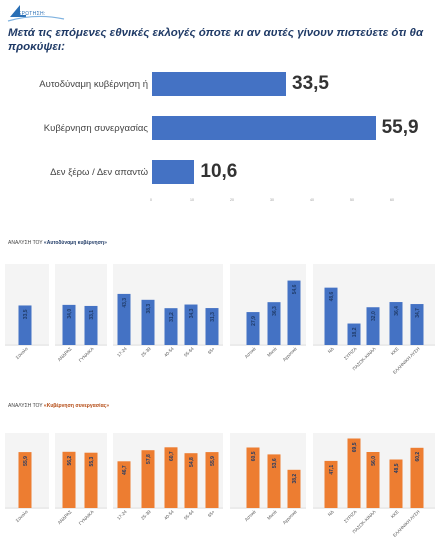 The width and height of the screenshot is (439, 543). Describe the element at coordinates (397, 311) in the screenshot. I see `breakdown-value-label: 36,4` at that location.